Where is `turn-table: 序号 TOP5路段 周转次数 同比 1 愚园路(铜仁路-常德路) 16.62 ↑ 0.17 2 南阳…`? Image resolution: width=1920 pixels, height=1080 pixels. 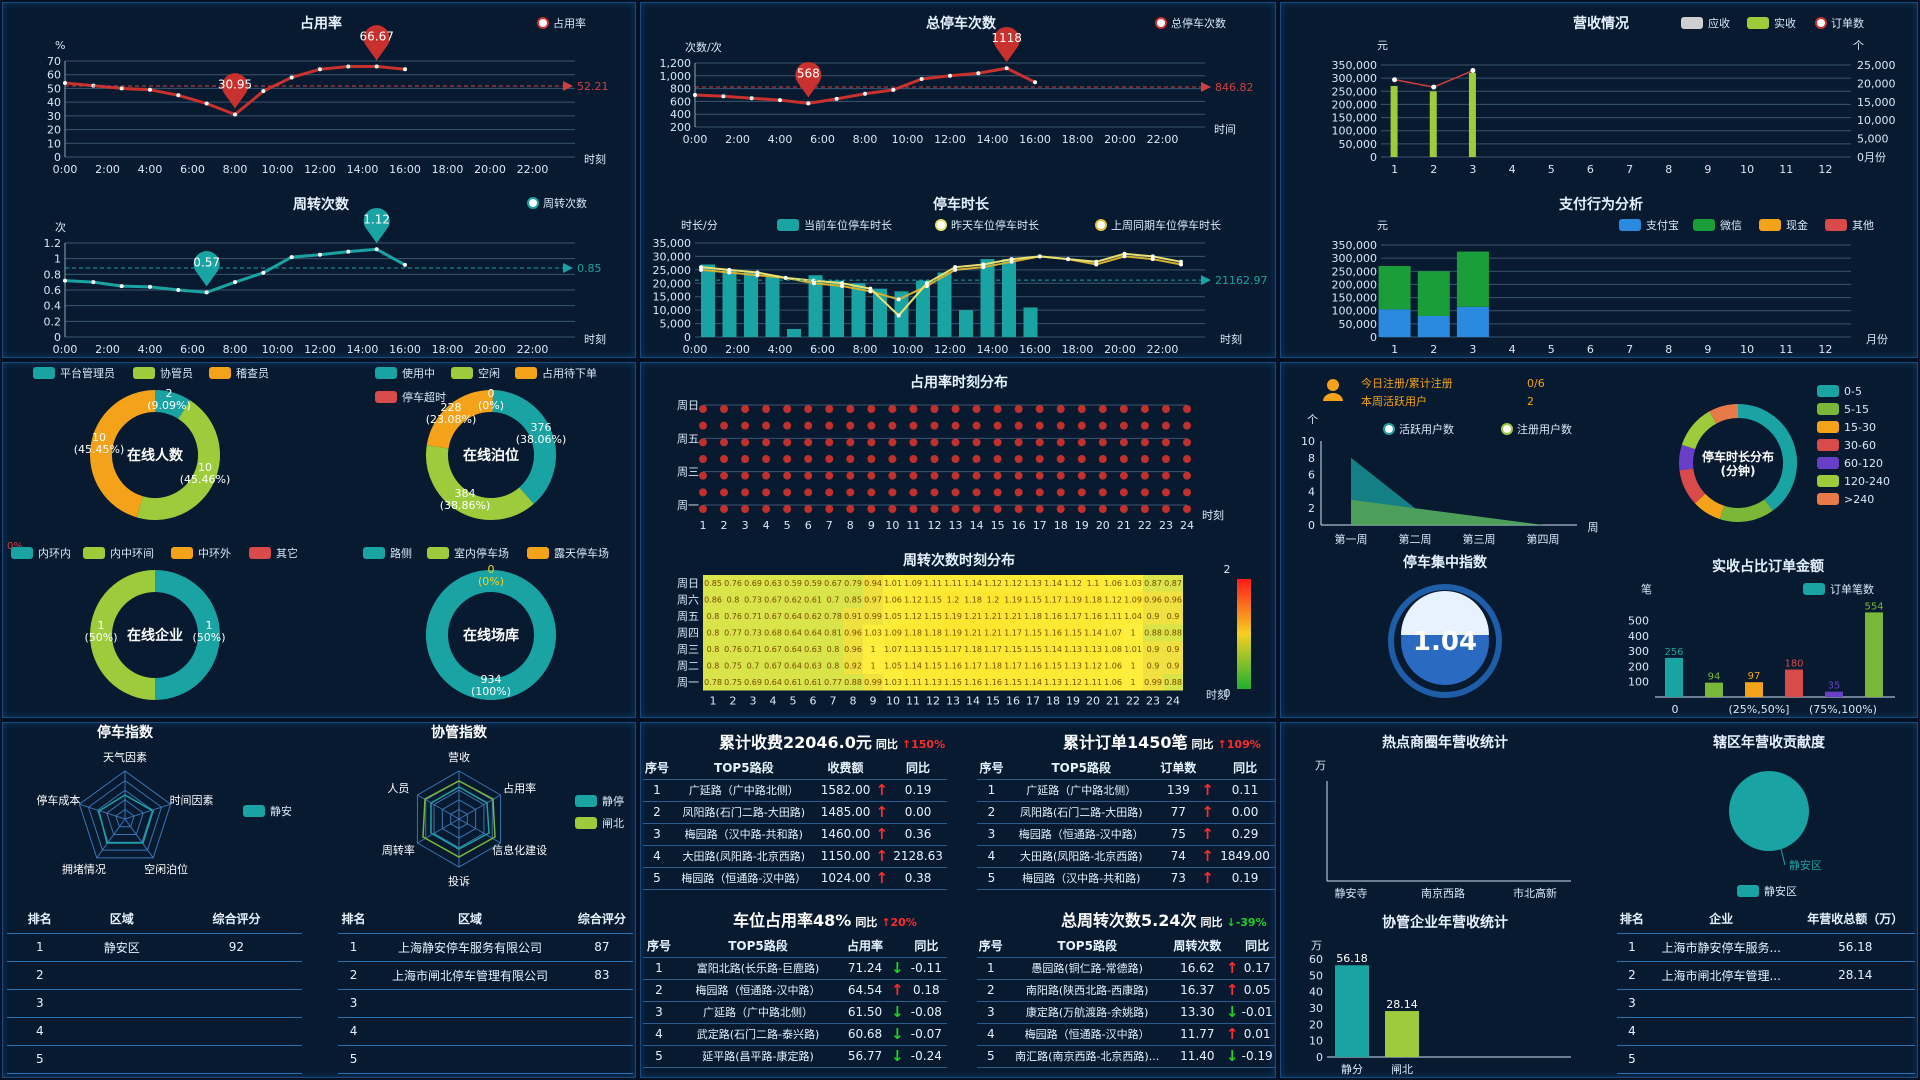
turn-table: 序号 TOP5路段 周转次数 同比 1 愚园路(铜仁路-常德路) 16.62 ↑ 0.17 2 南阳… is located at coordinates (1126, 1001).